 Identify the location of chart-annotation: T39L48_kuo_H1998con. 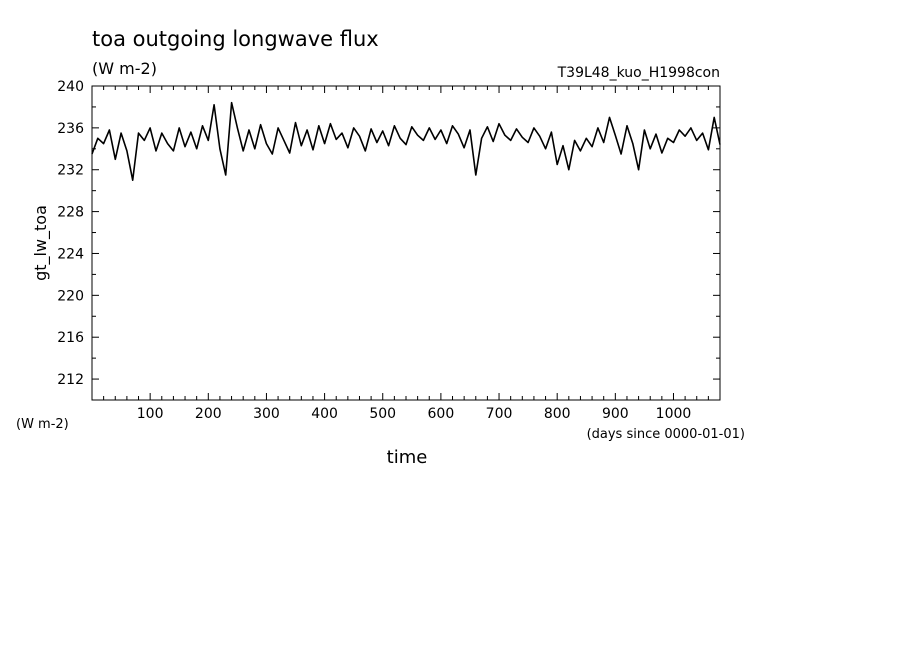
(638, 73).